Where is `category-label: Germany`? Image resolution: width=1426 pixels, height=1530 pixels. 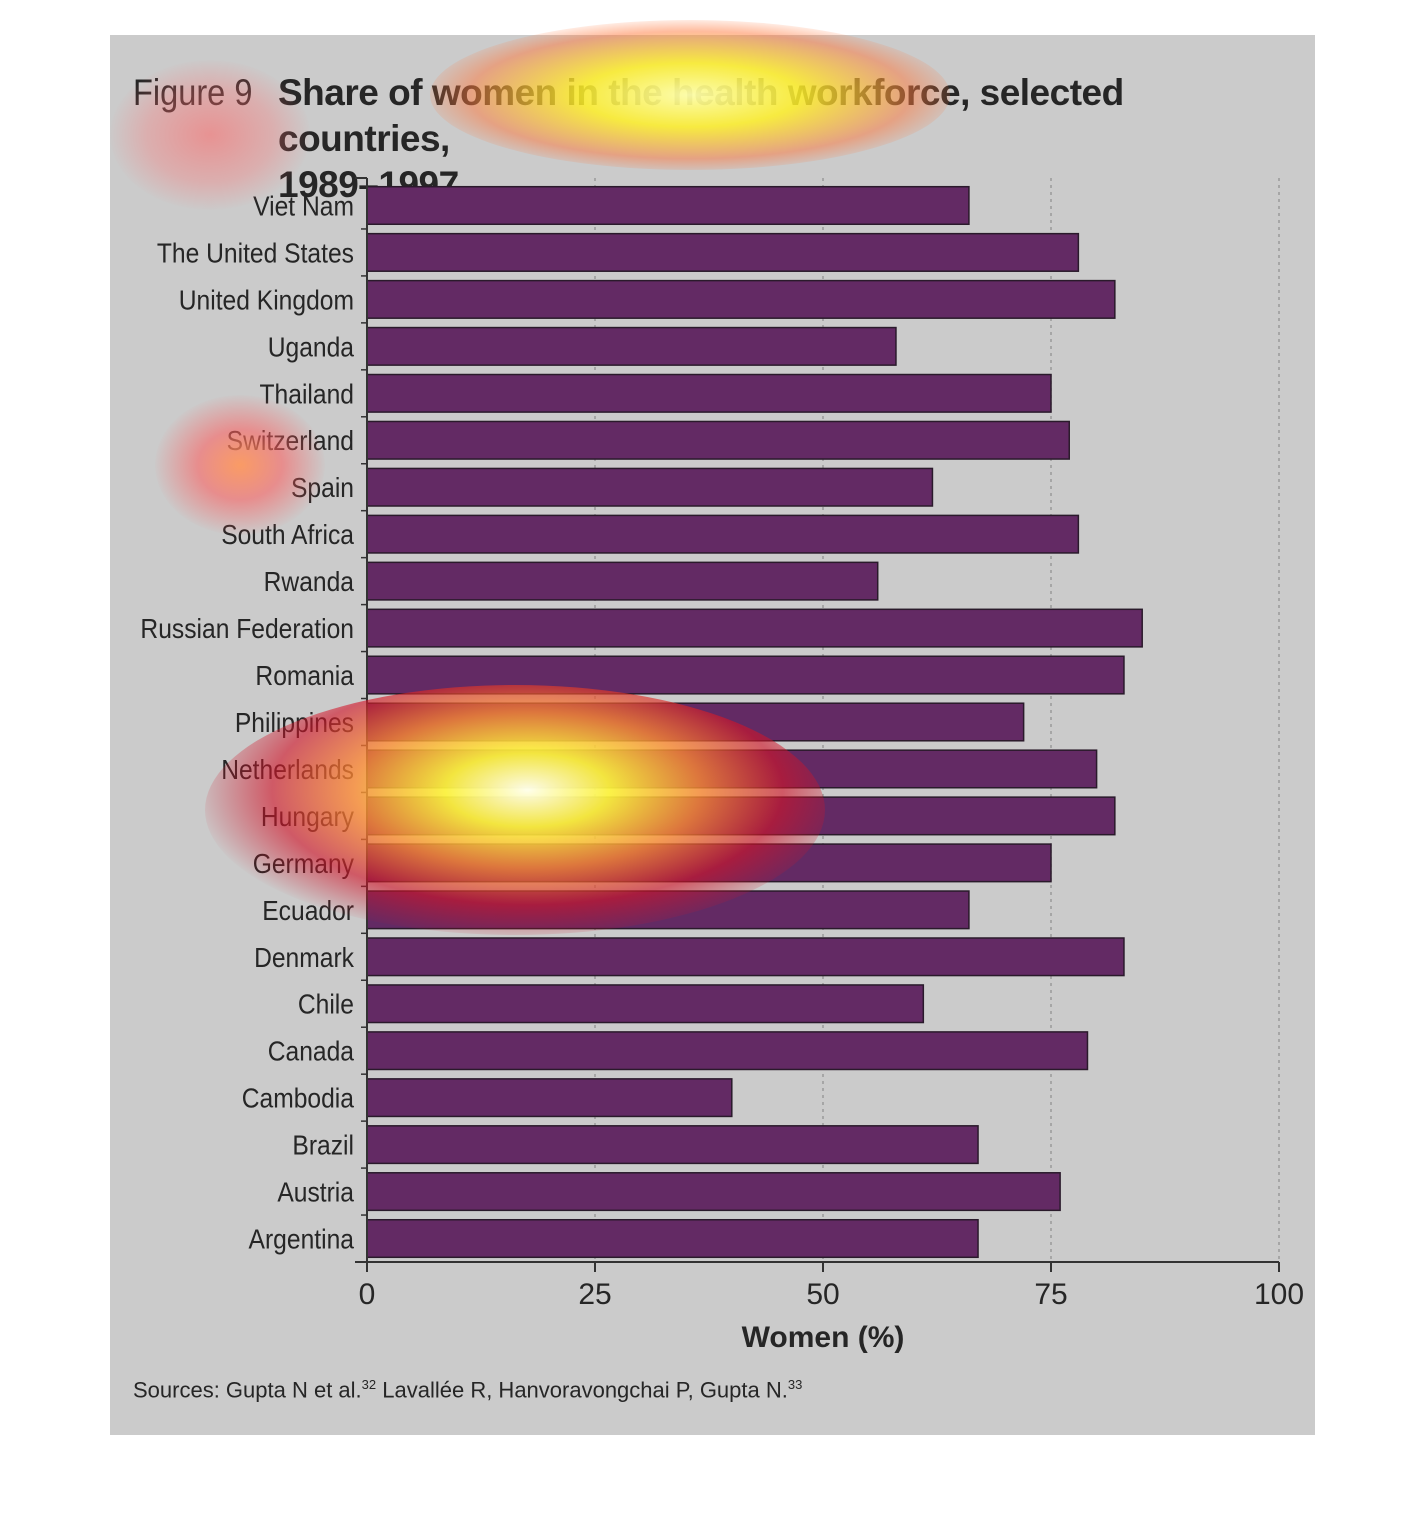 category-label: Germany is located at coordinates (304, 863).